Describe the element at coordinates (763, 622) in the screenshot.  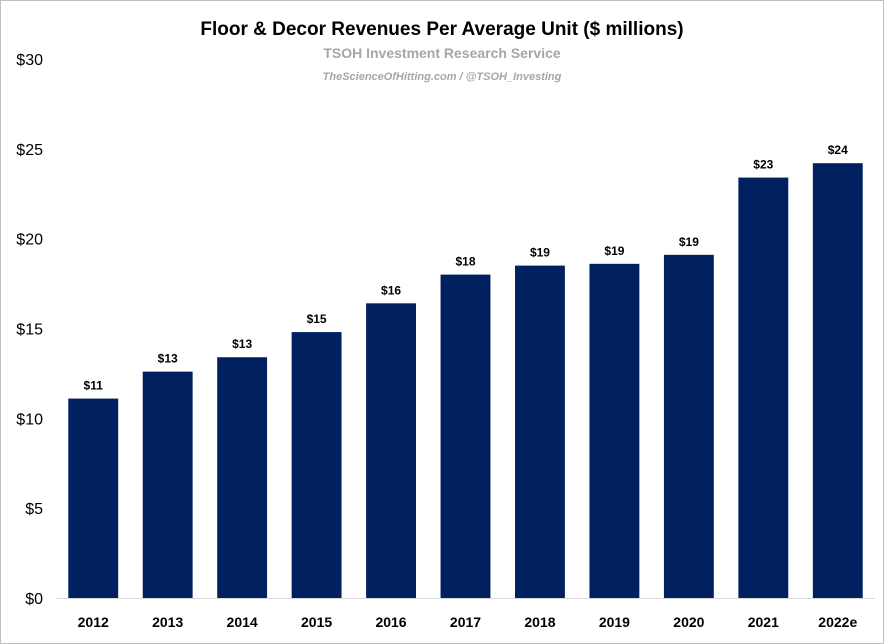
I see `x-tick-label: 2021` at that location.